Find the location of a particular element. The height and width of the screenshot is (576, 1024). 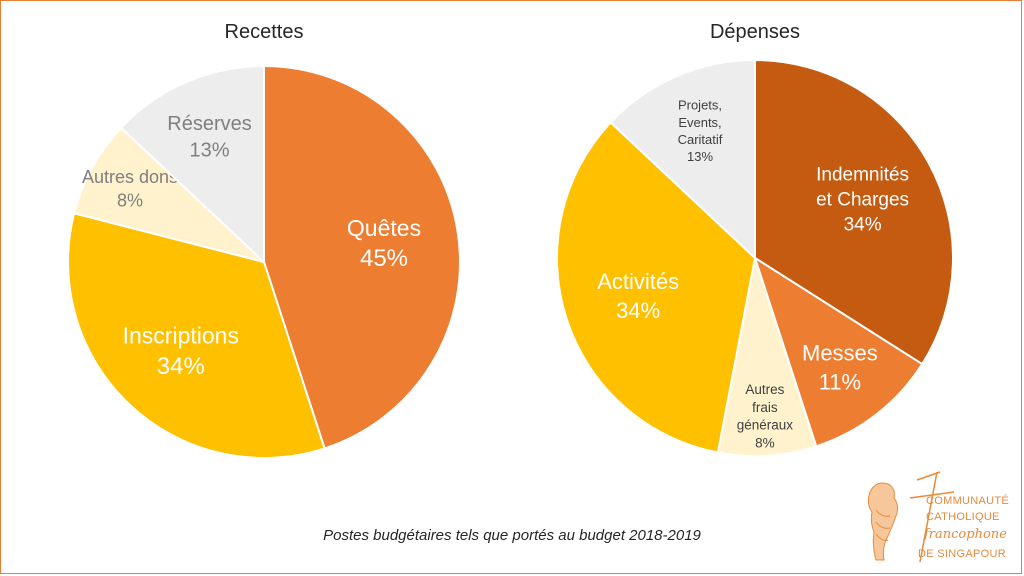

slice-label: Autres frais généraux 8% is located at coordinates (765, 416).